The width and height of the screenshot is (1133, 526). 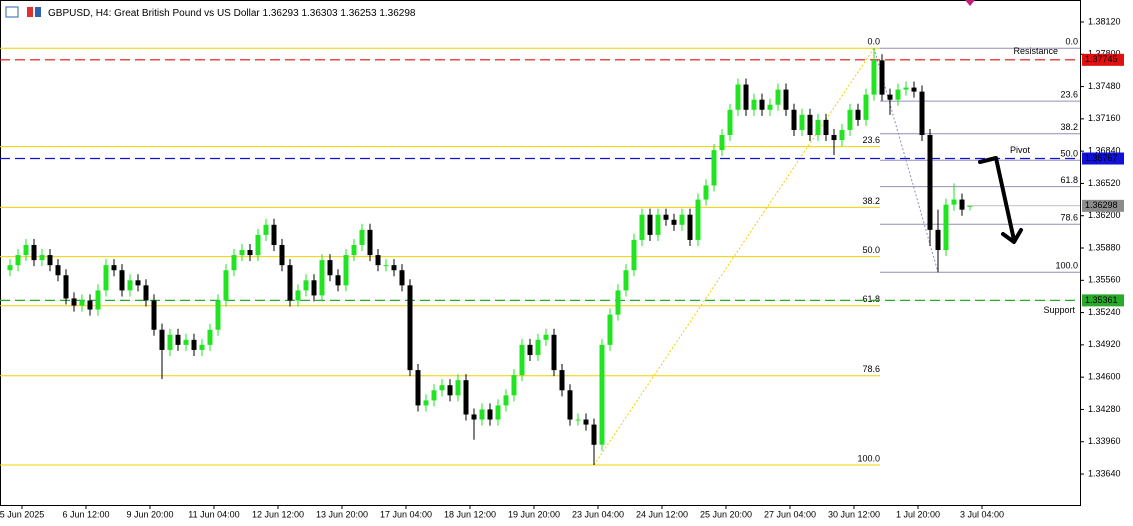 I want to click on x-tick-label: 25 Jun 20:00, so click(x=726, y=514).